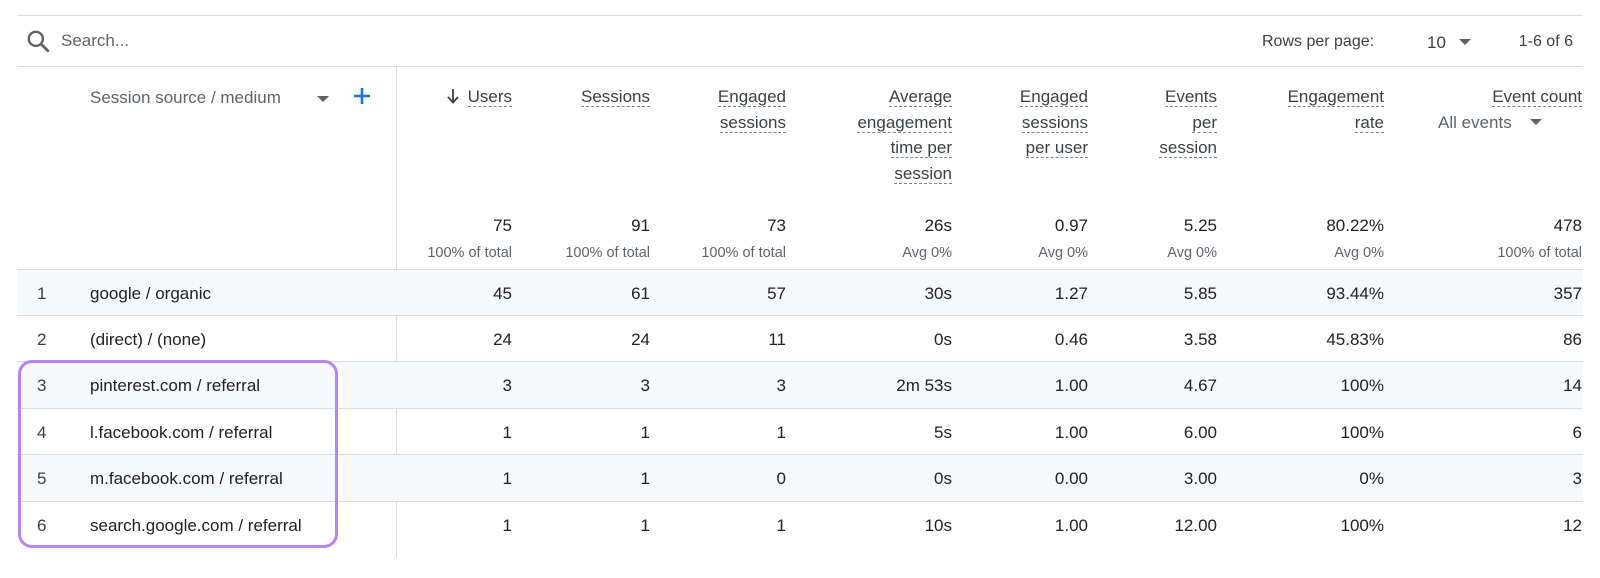 This screenshot has width=1600, height=578. What do you see at coordinates (452, 96) in the screenshot?
I see `arrow-down-icon` at bounding box center [452, 96].